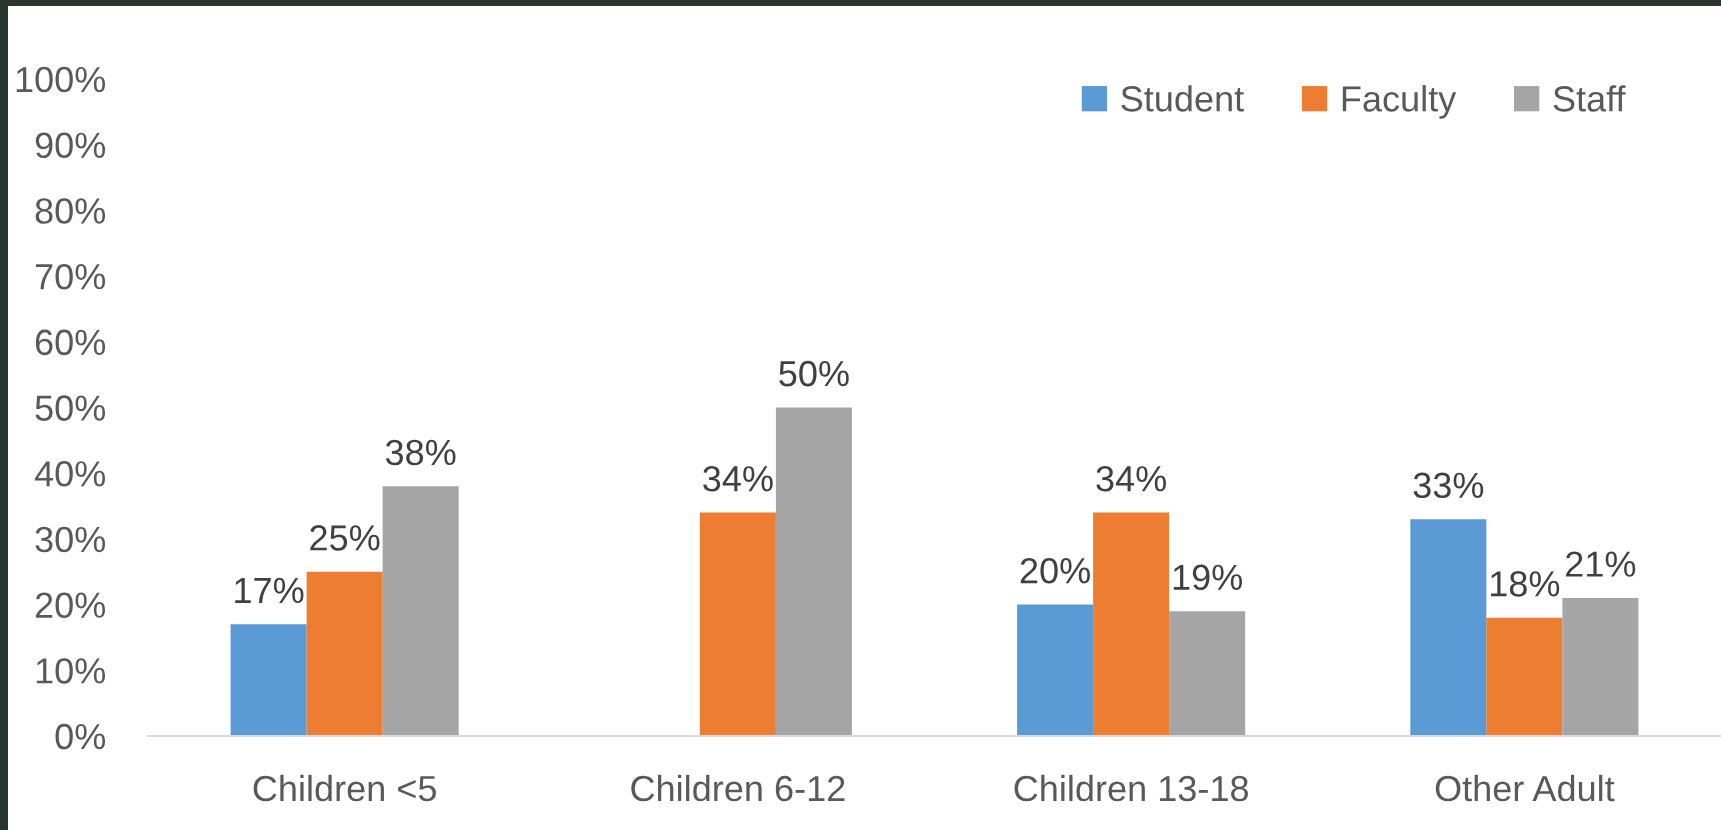  Describe the element at coordinates (1525, 788) in the screenshot. I see `x-tick-label: Other Adult` at that location.